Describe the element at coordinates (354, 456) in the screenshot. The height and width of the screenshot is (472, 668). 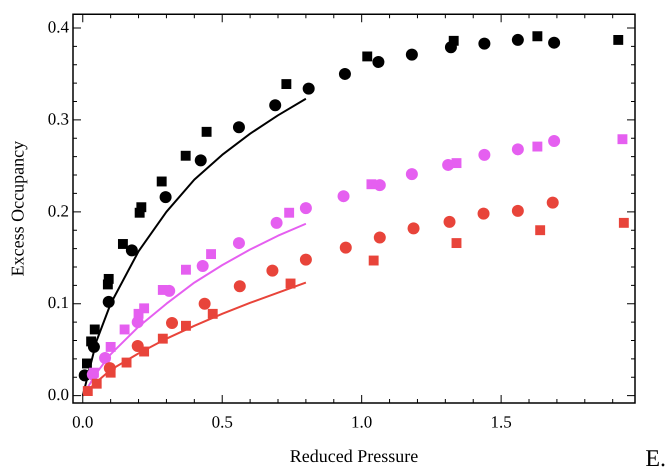
I see `x-axis-title: Reduced Pressure` at that location.